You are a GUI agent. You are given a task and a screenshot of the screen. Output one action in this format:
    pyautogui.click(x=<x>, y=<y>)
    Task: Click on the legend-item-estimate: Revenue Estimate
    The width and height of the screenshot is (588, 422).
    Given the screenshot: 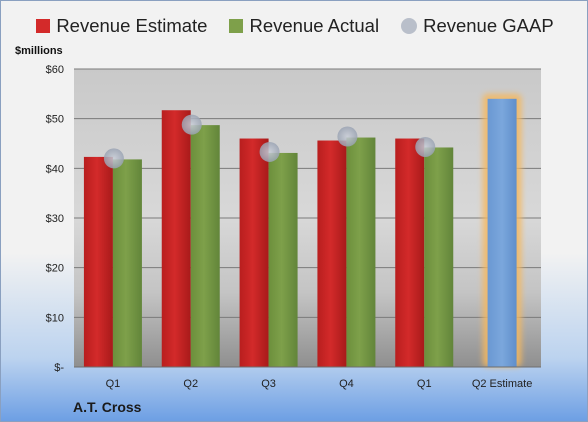 What is the action you would take?
    pyautogui.click(x=121, y=26)
    